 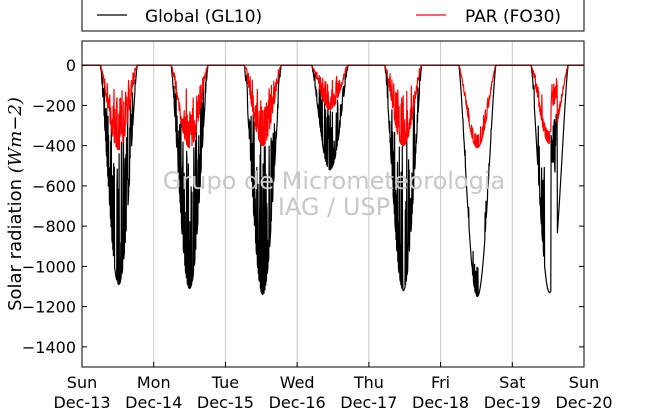 I want to click on y-tick-label: −400, so click(x=54, y=146).